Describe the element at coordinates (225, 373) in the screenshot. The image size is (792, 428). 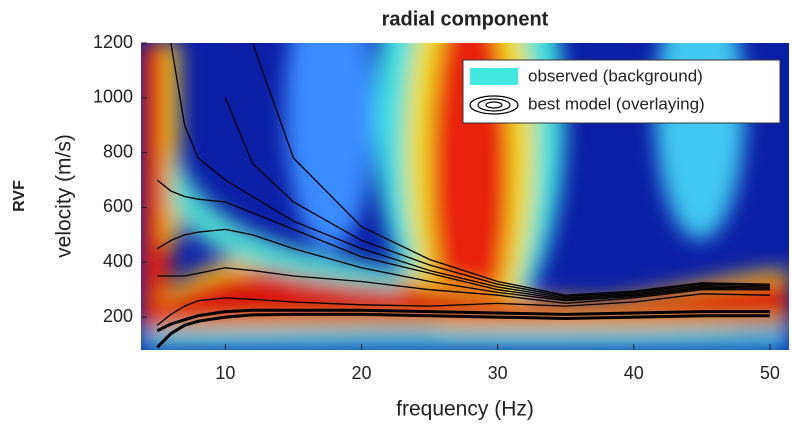
I see `x-tick-label: 10` at that location.